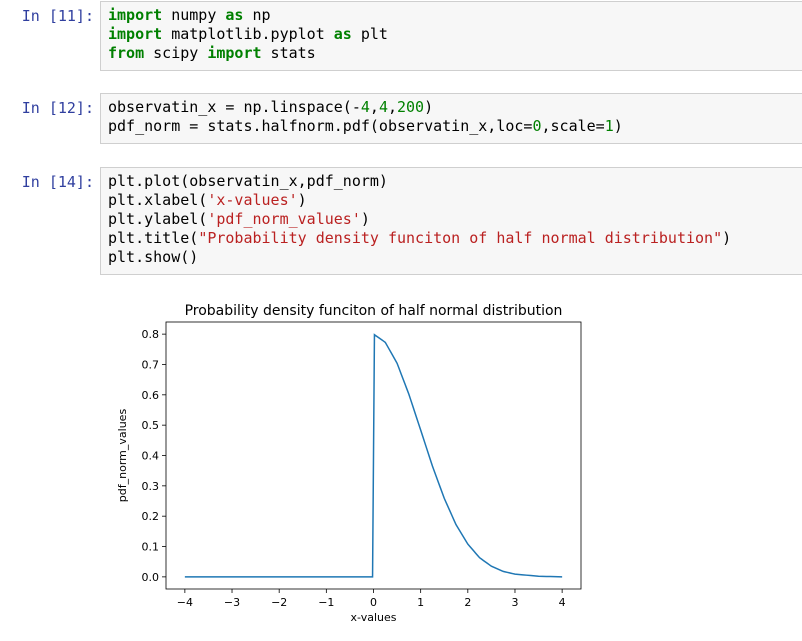 This screenshot has width=802, height=641. What do you see at coordinates (374, 617) in the screenshot?
I see `x-axis-label: x-values` at bounding box center [374, 617].